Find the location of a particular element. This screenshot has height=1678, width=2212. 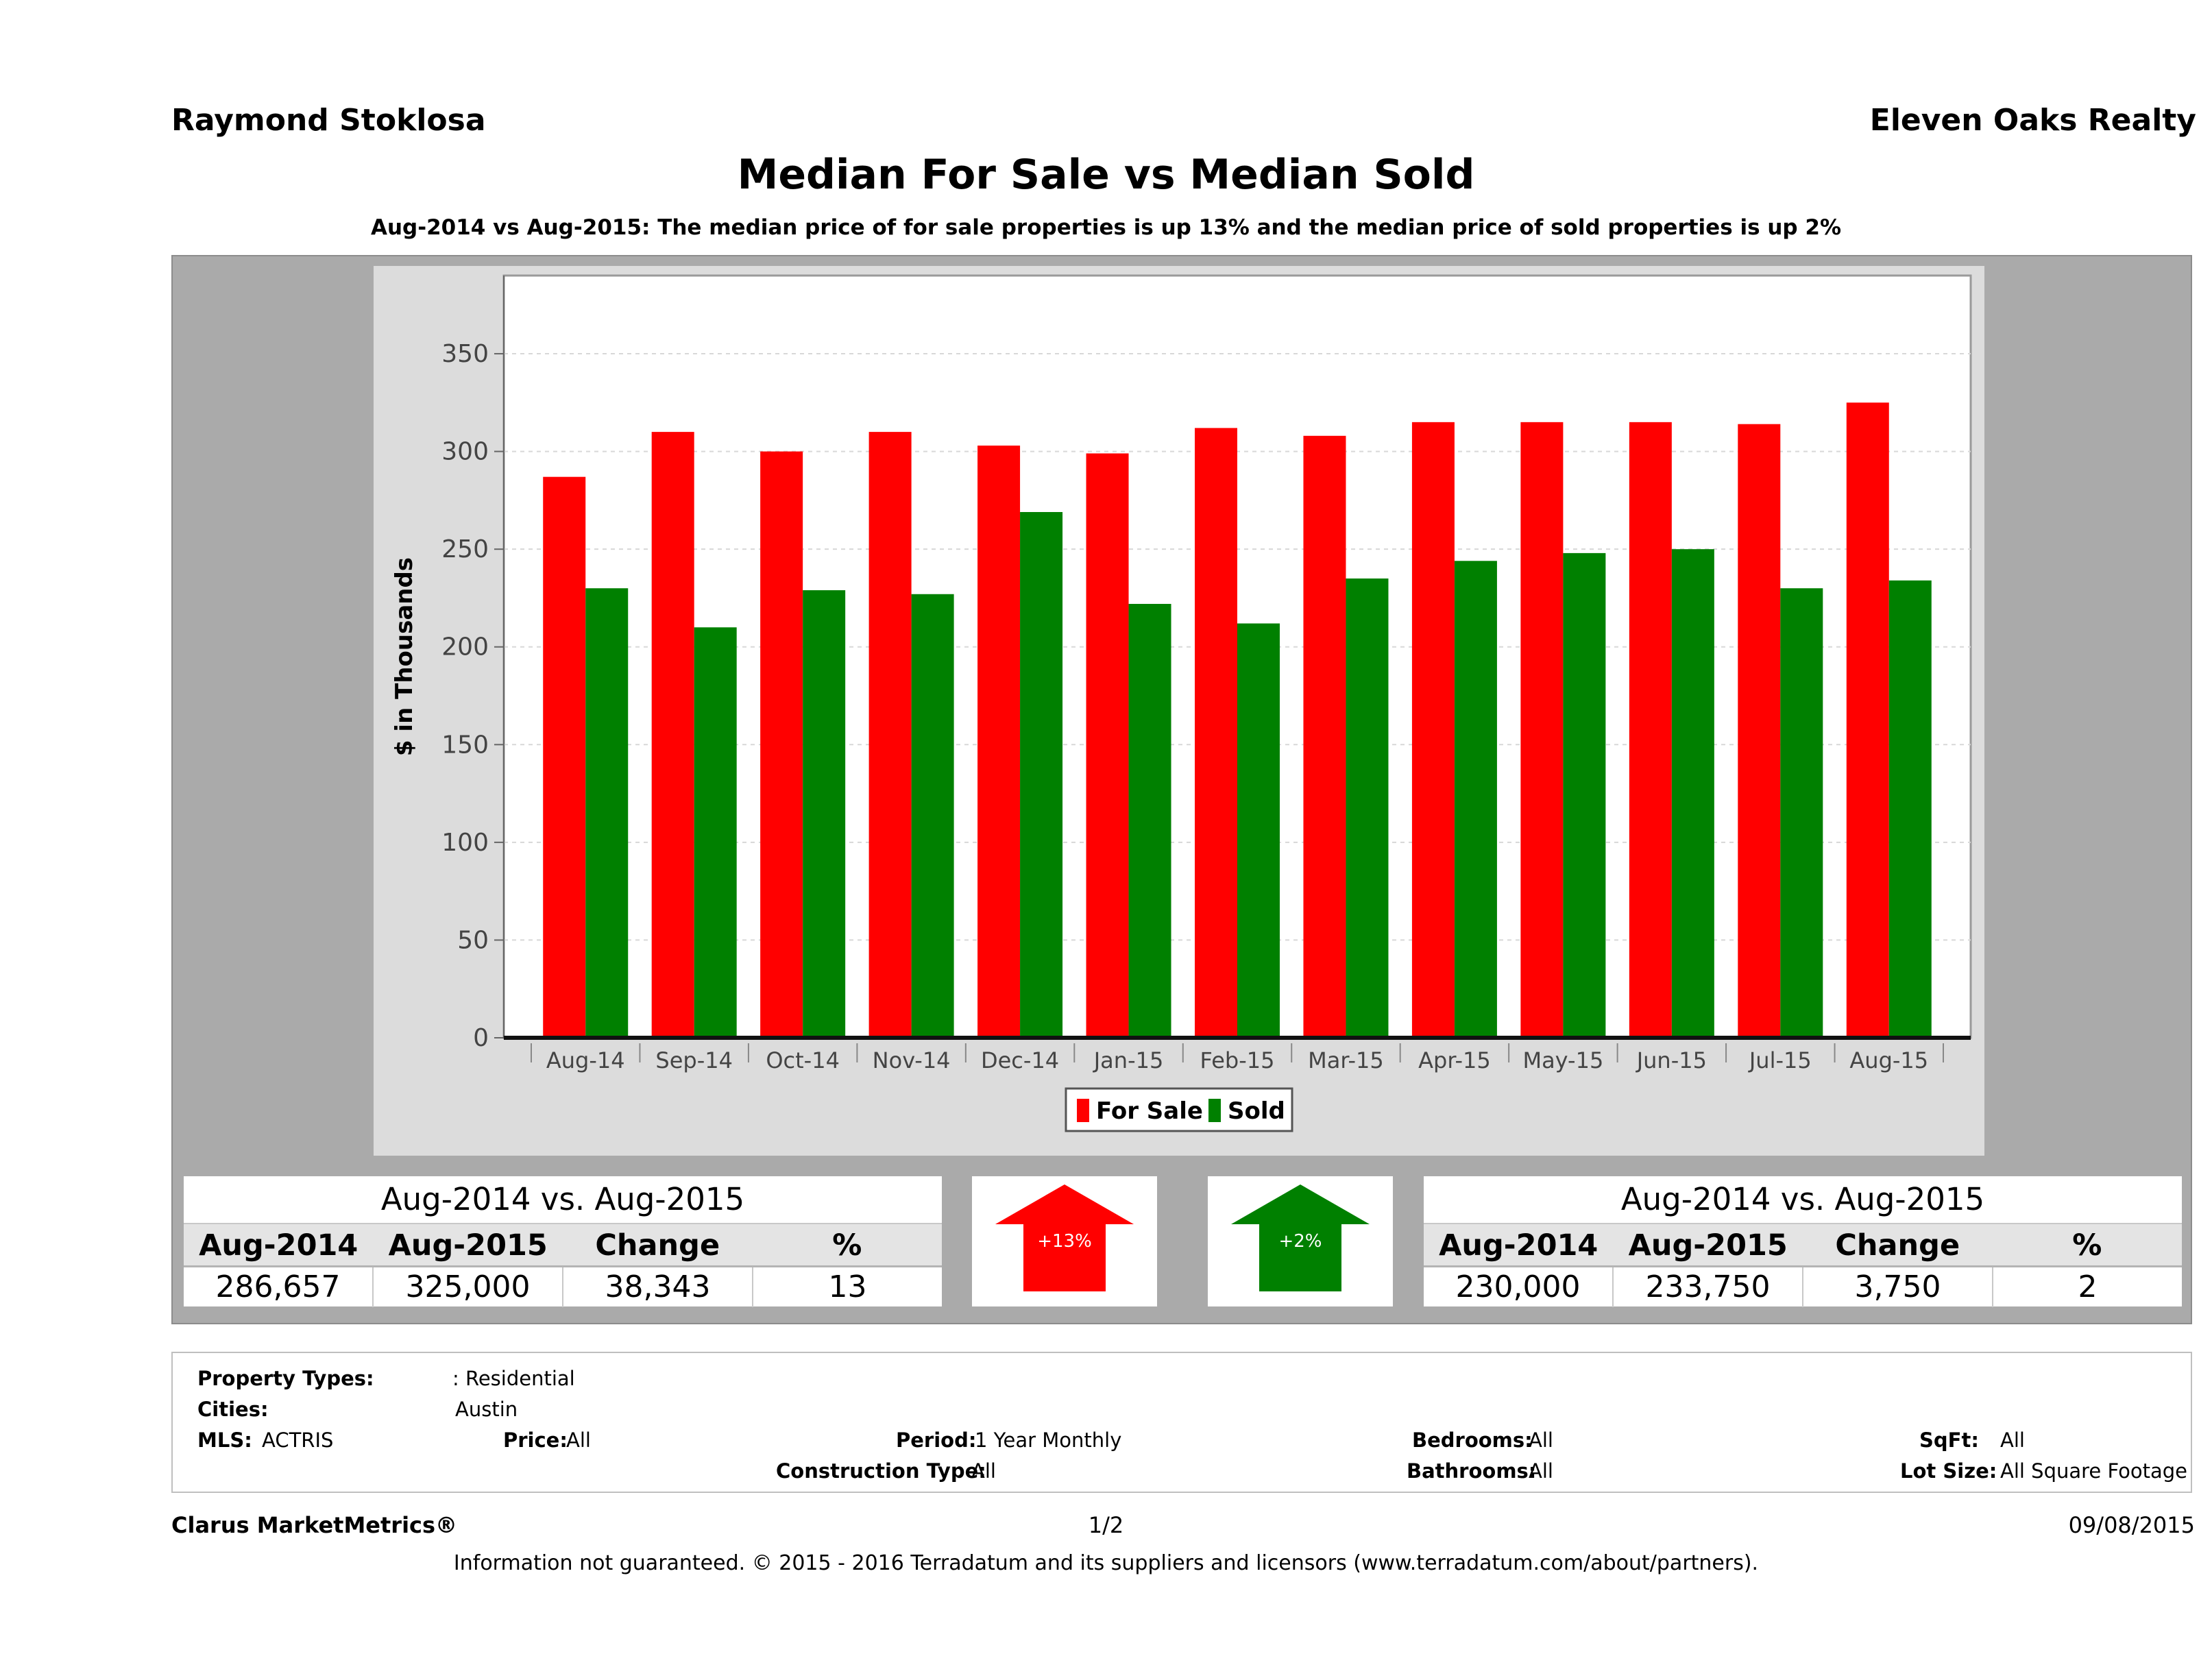

construction-type-value: All is located at coordinates (983, 1471).